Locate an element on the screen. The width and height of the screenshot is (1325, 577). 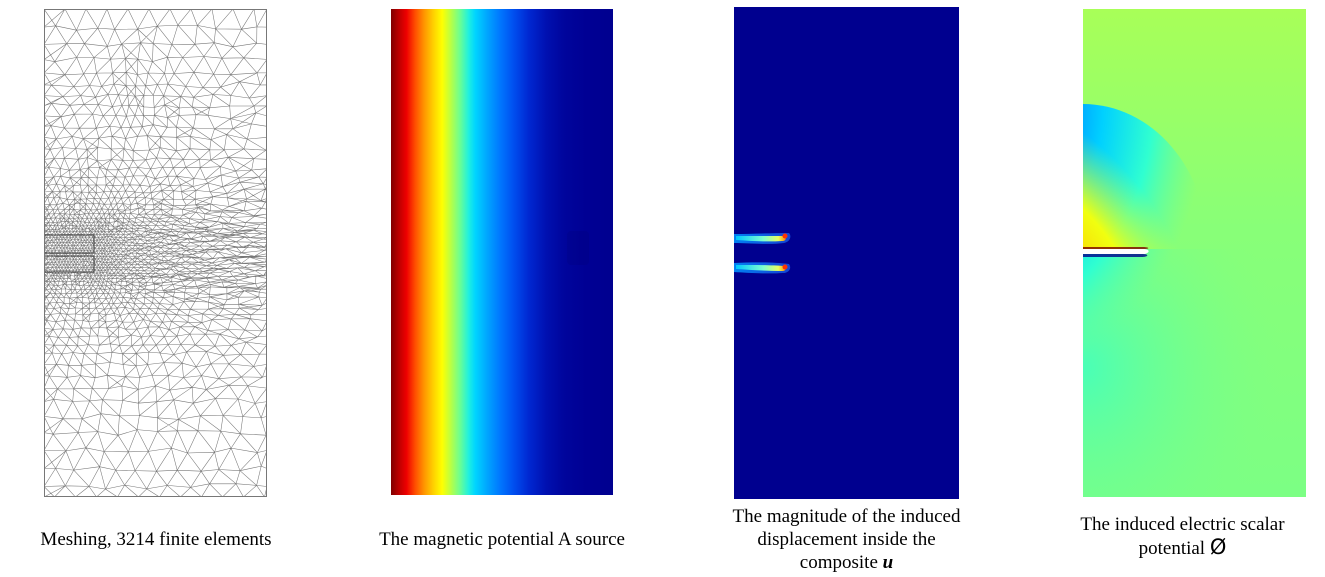
electric-potential-plot is located at coordinates (1194, 253).